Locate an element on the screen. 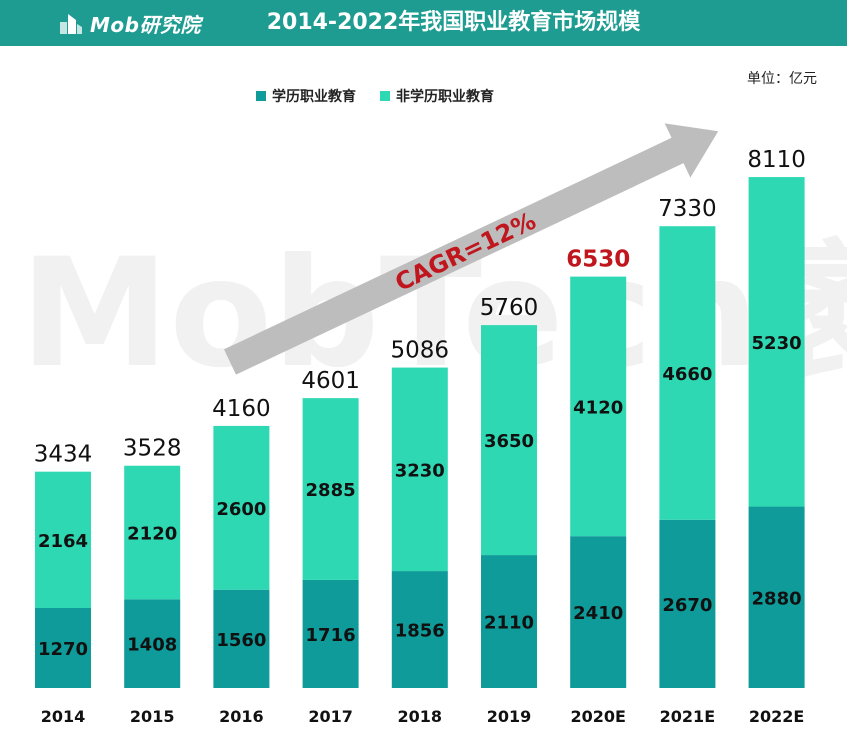 The image size is (847, 738). data-label-academic: 1270 is located at coordinates (63, 649).